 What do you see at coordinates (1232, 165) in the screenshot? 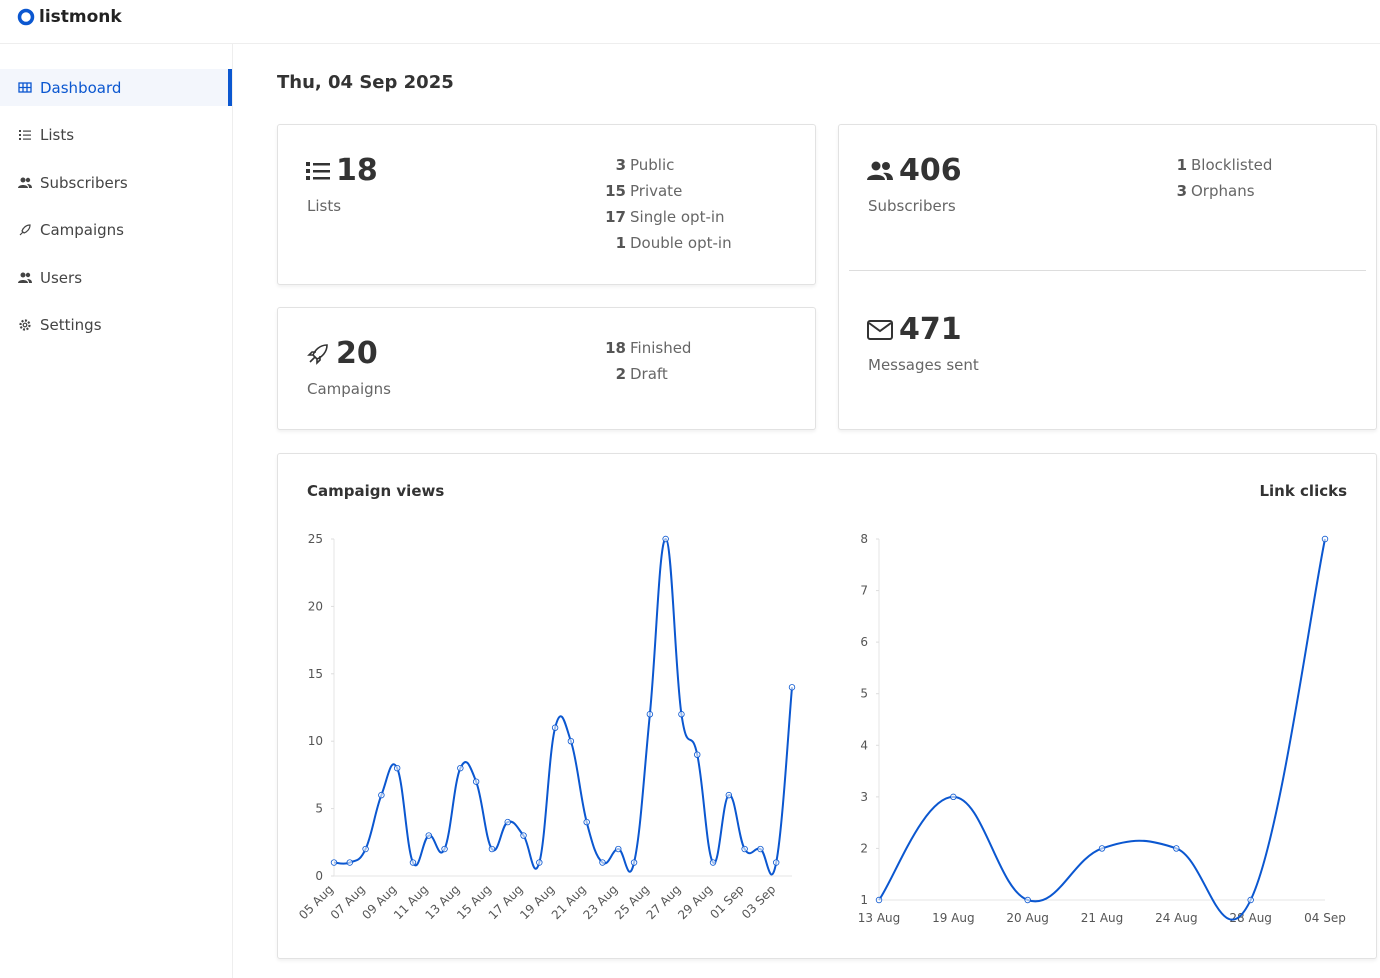
I see `breakdown-label: Blocklisted` at bounding box center [1232, 165].